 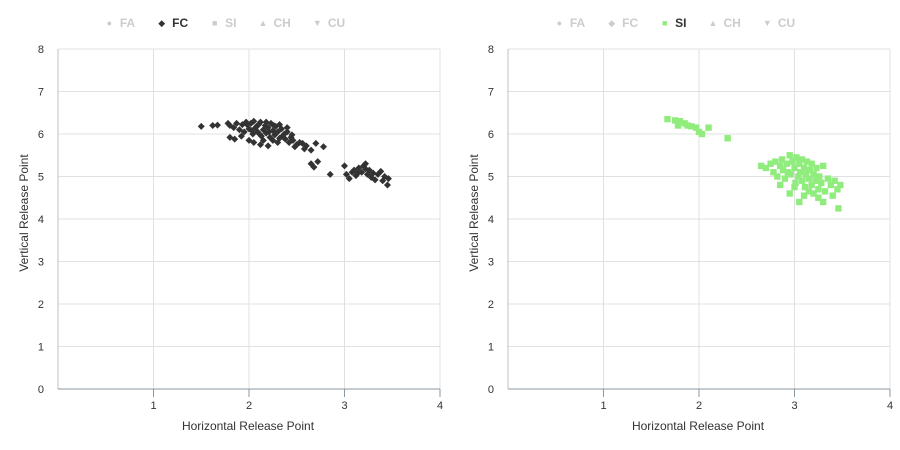 I want to click on y-axis-title: Vertical Release Point, so click(x=24, y=213).